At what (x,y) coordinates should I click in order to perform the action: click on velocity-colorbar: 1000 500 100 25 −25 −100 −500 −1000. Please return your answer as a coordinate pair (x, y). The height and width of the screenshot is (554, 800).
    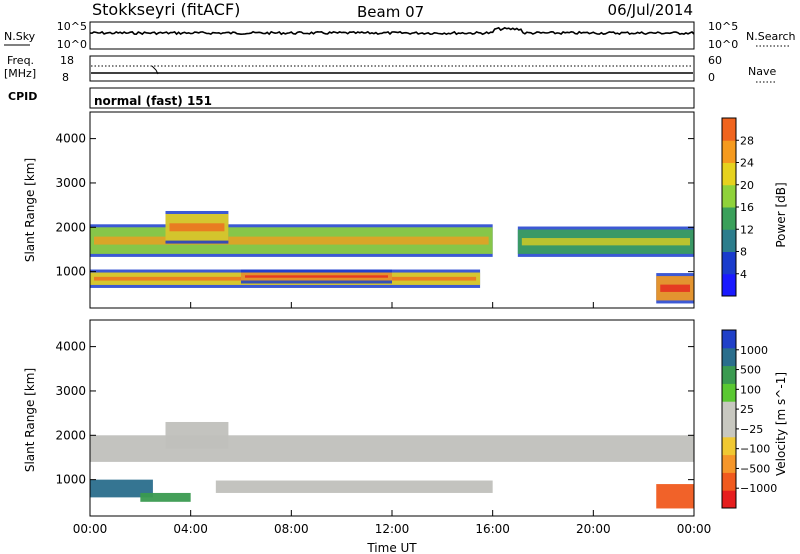
    Looking at the image, I should click on (749, 419).